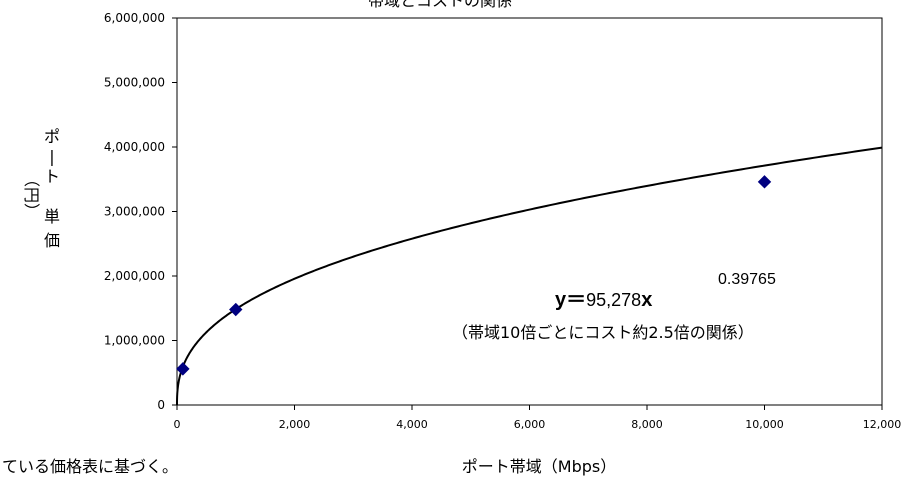 The image size is (903, 477). Describe the element at coordinates (52, 136) in the screenshot. I see `y-label-char: ポ` at that location.